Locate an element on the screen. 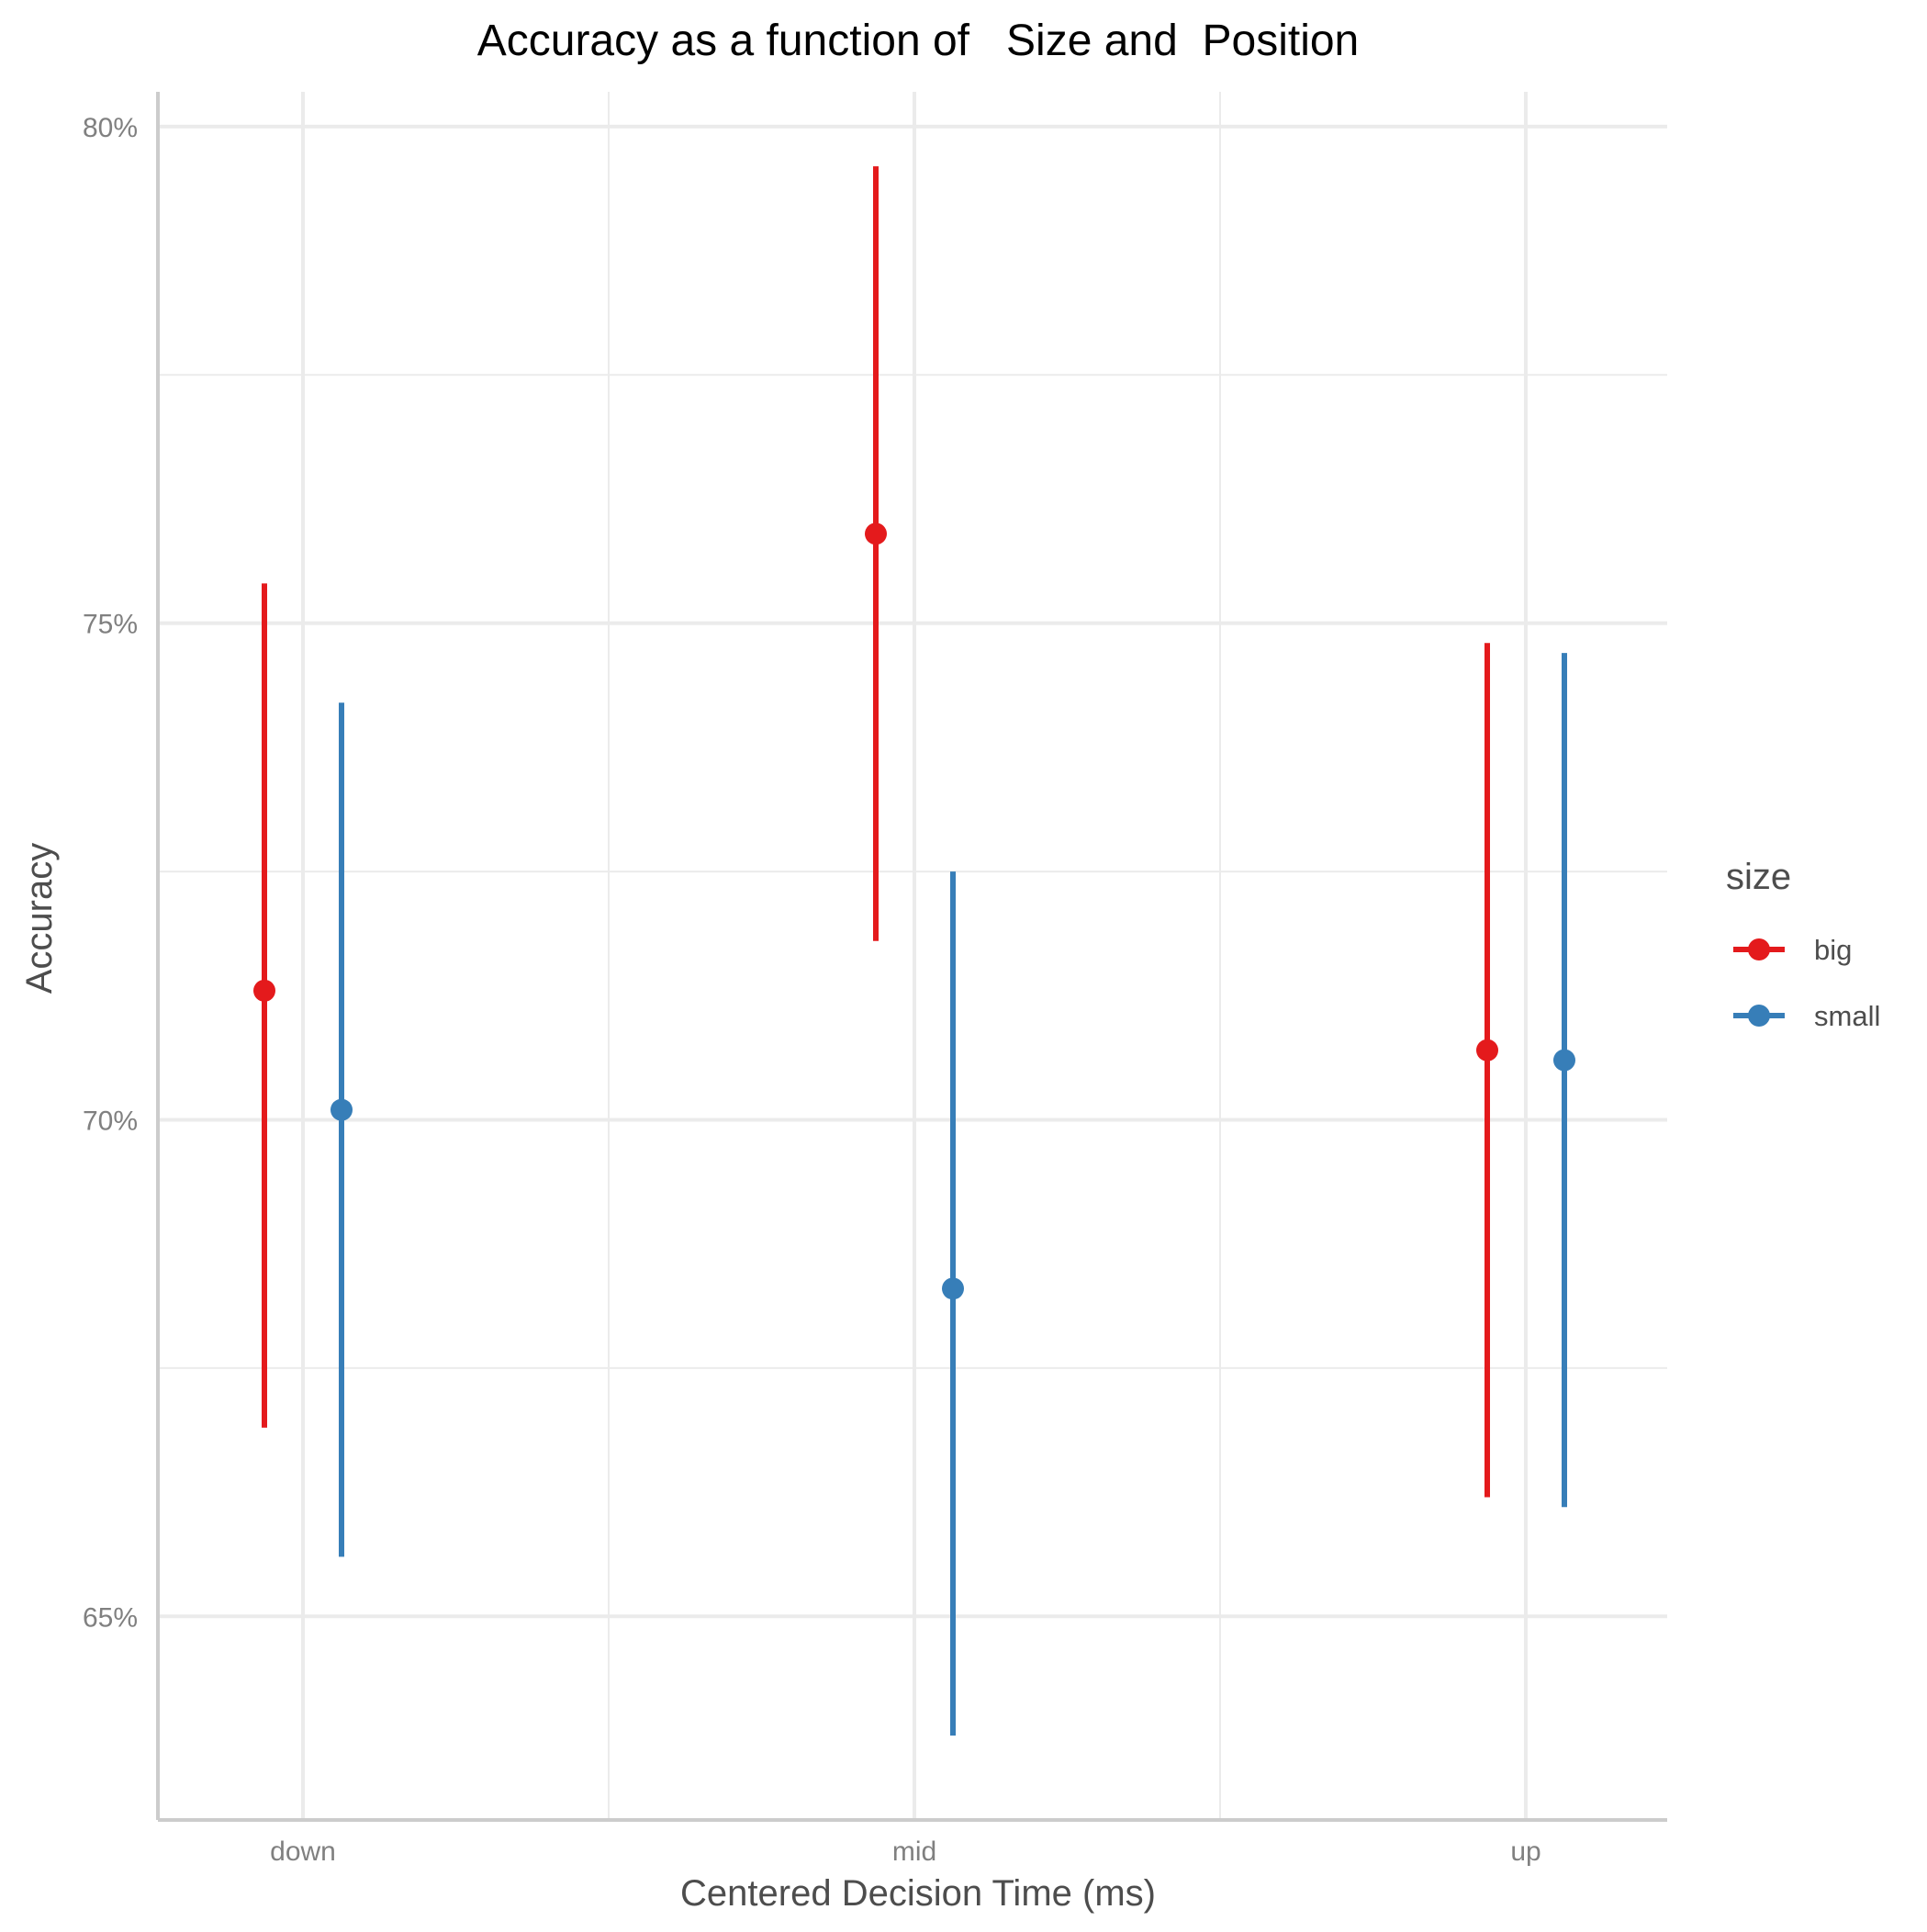 Image resolution: width=1927 pixels, height=1932 pixels. point-small-up is located at coordinates (1564, 1060).